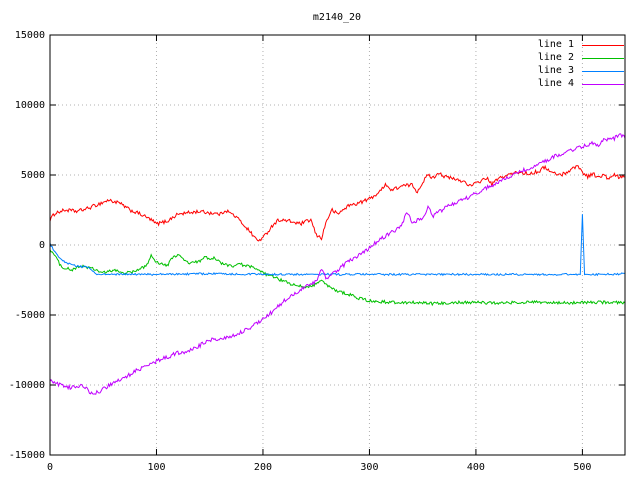  Describe the element at coordinates (555, 83) in the screenshot. I see `legend-label-line4: line 4` at that location.